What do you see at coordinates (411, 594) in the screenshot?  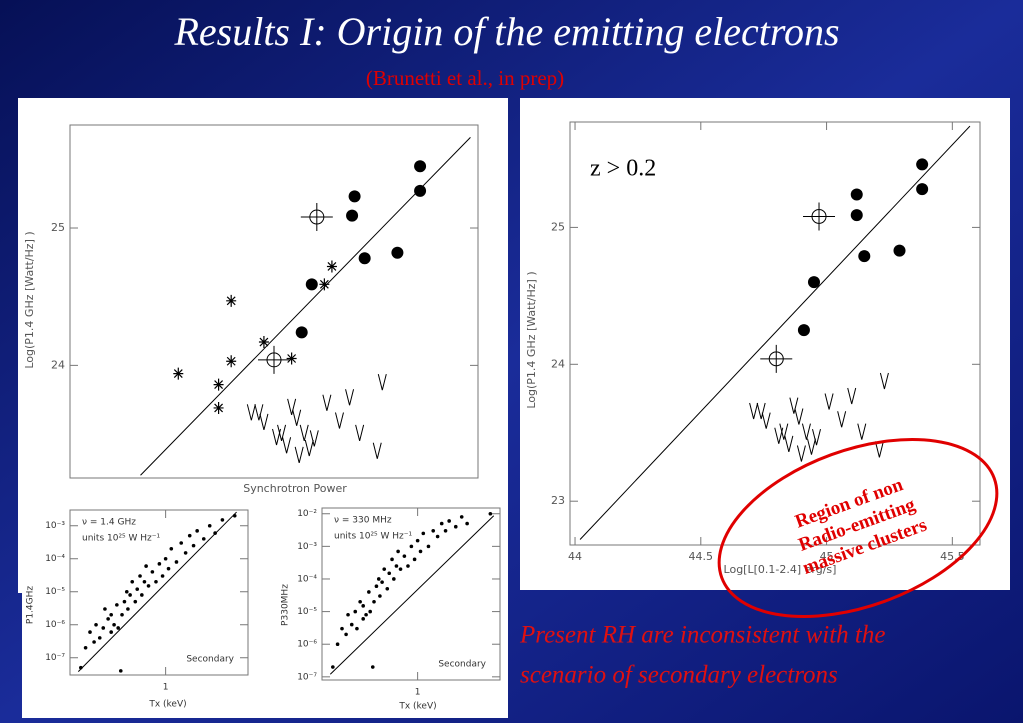 I see `plot-frame` at bounding box center [411, 594].